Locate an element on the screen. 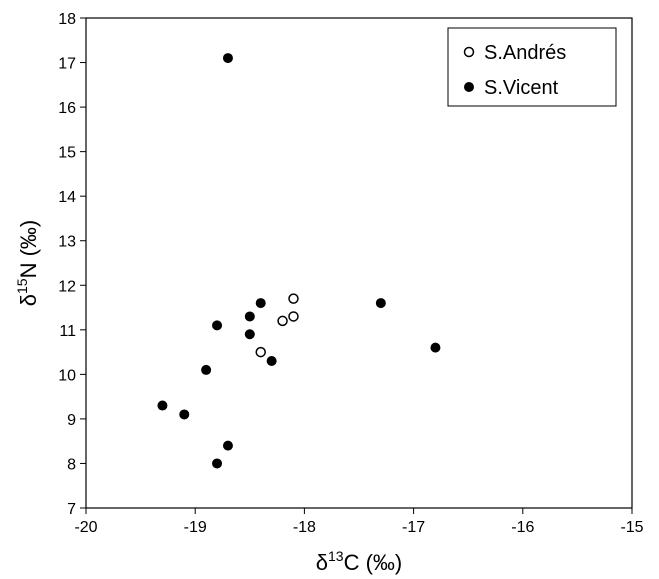  x-tick-label: -16 is located at coordinates (522, 527).